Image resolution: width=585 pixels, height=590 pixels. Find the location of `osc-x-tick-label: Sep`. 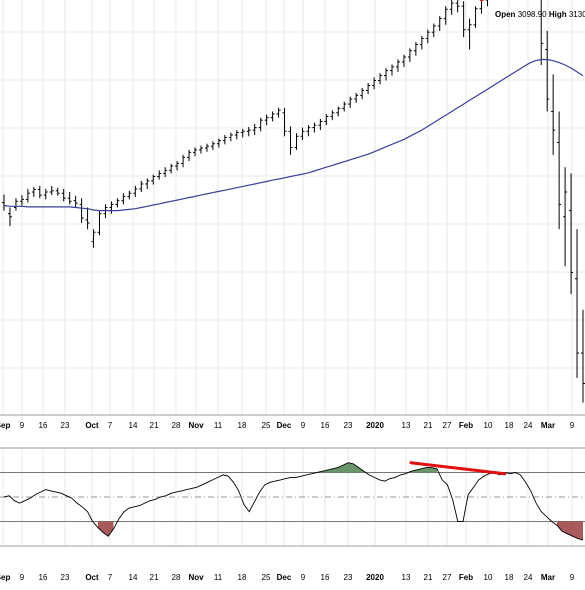

osc-x-tick-label: Sep is located at coordinates (5, 577).